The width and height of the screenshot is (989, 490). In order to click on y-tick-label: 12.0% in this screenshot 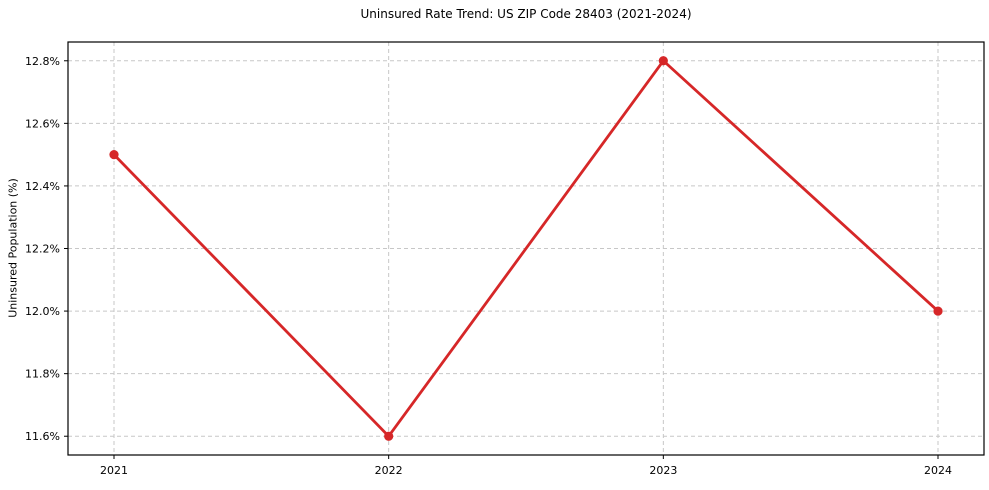, I will do `click(42, 311)`.